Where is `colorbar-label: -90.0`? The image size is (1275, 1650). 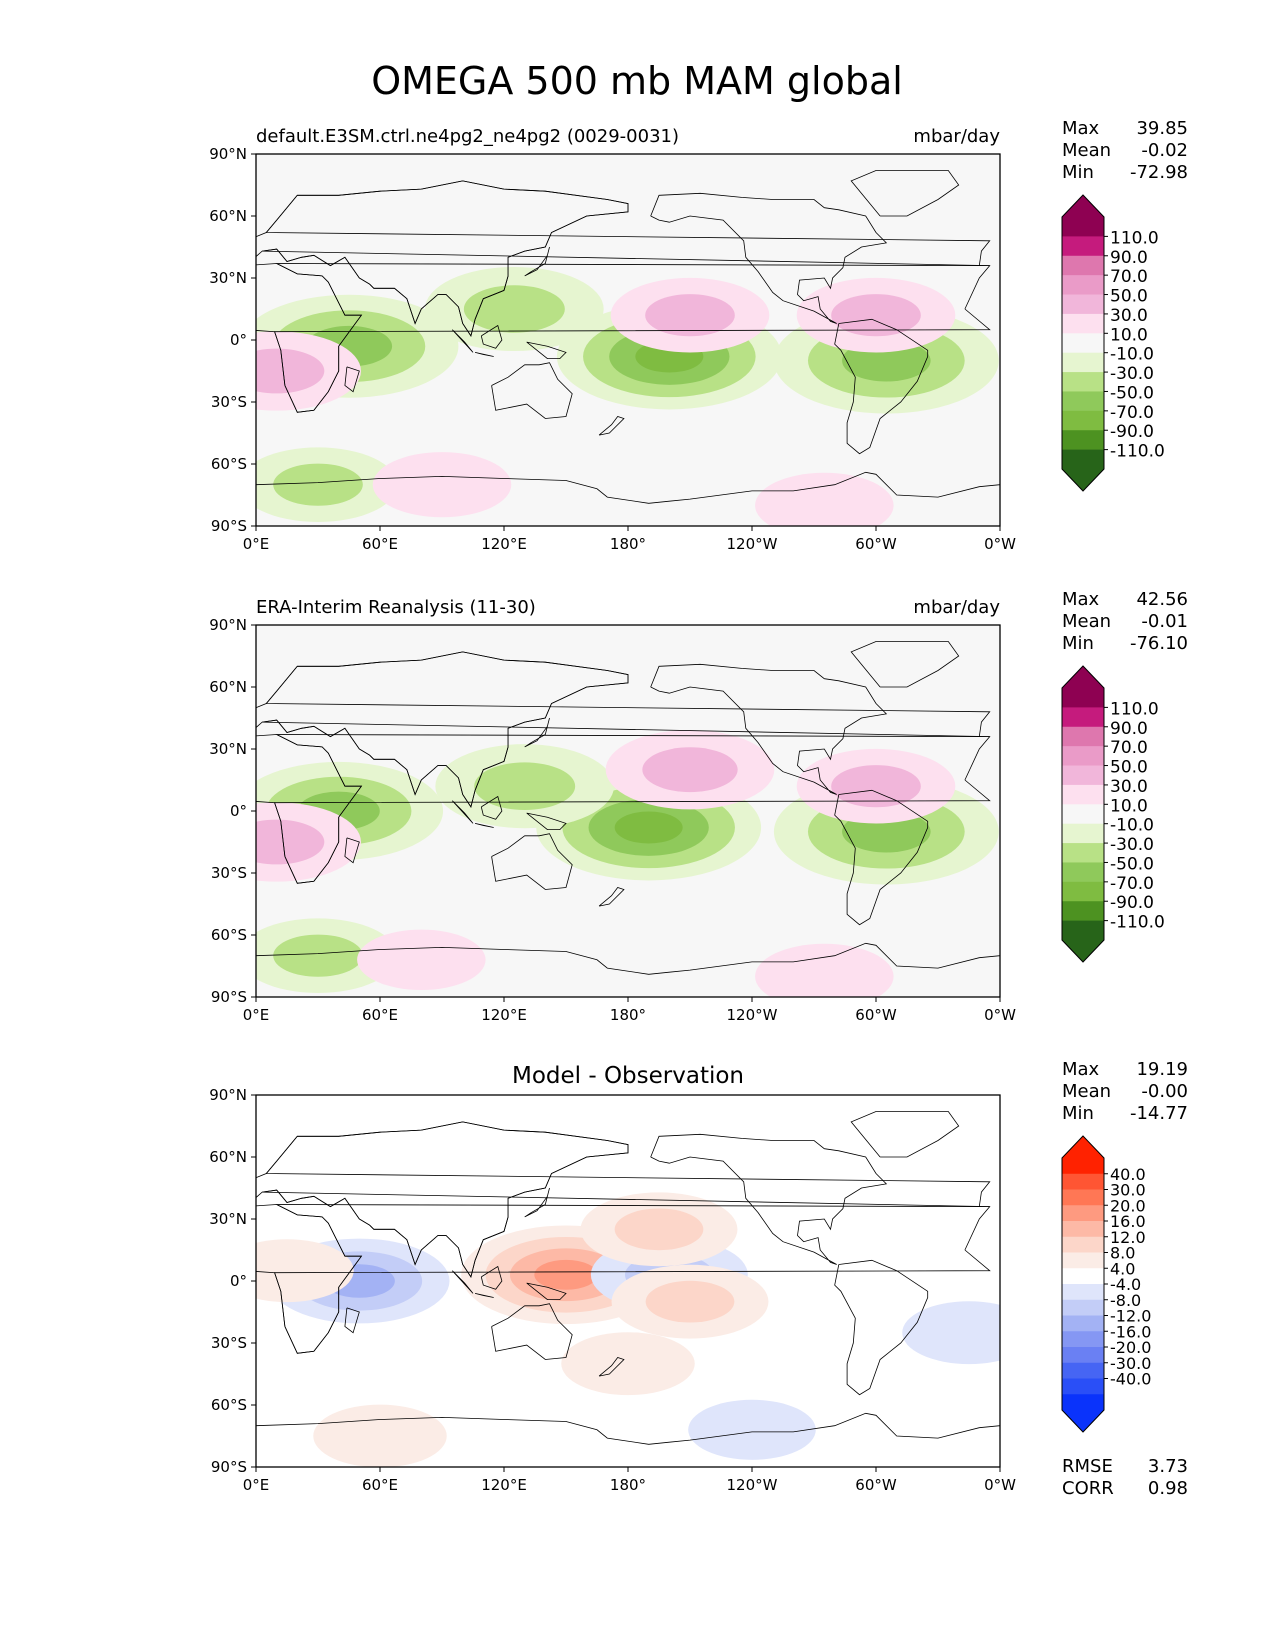 colorbar-label: -90.0 is located at coordinates (1132, 903).